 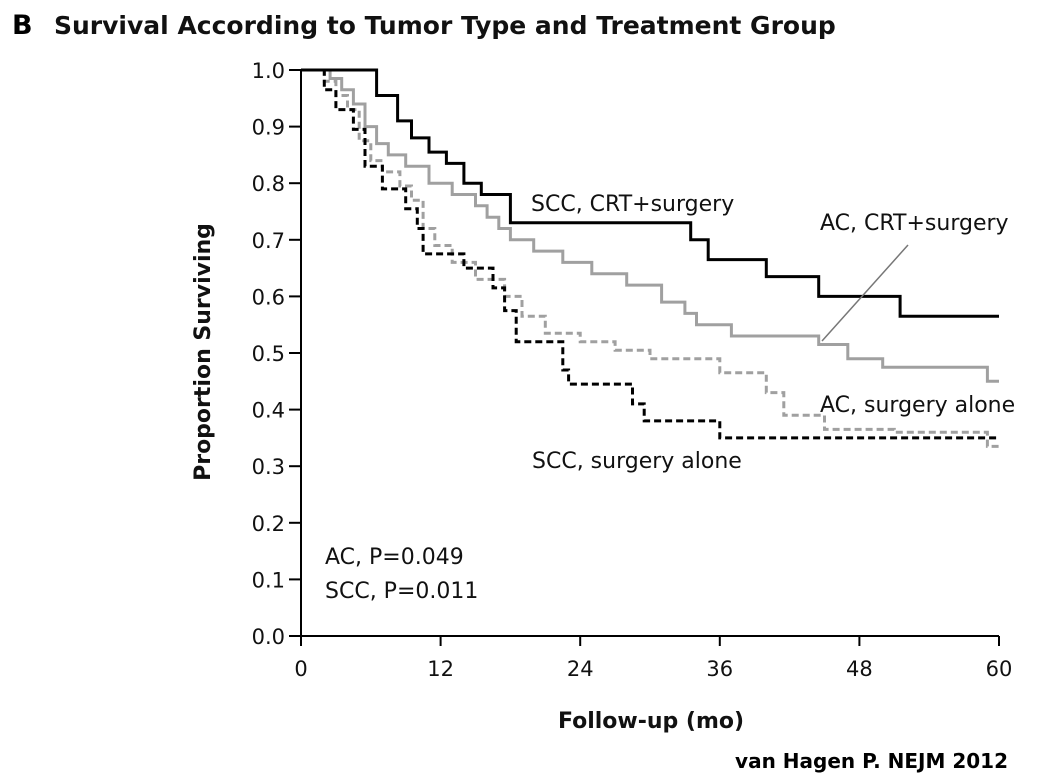 I want to click on x-tick-label: 0, so click(x=300, y=669).